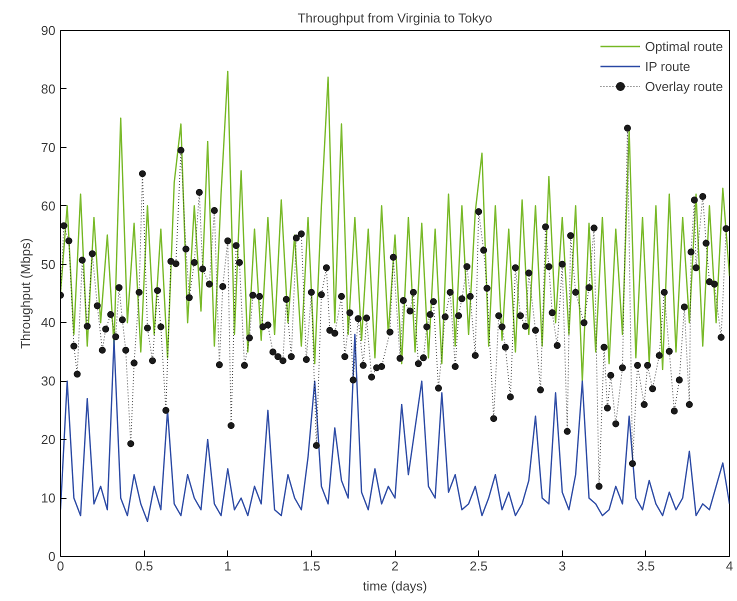 The height and width of the screenshot is (601, 737). I want to click on legend-label: Overlay route, so click(683, 86).